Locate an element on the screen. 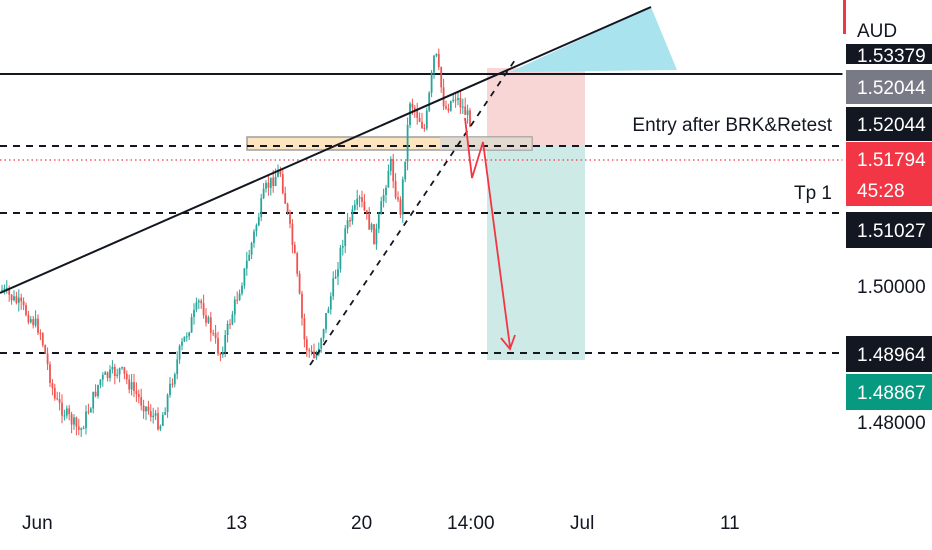  price-badge-current is located at coordinates (889, 174).